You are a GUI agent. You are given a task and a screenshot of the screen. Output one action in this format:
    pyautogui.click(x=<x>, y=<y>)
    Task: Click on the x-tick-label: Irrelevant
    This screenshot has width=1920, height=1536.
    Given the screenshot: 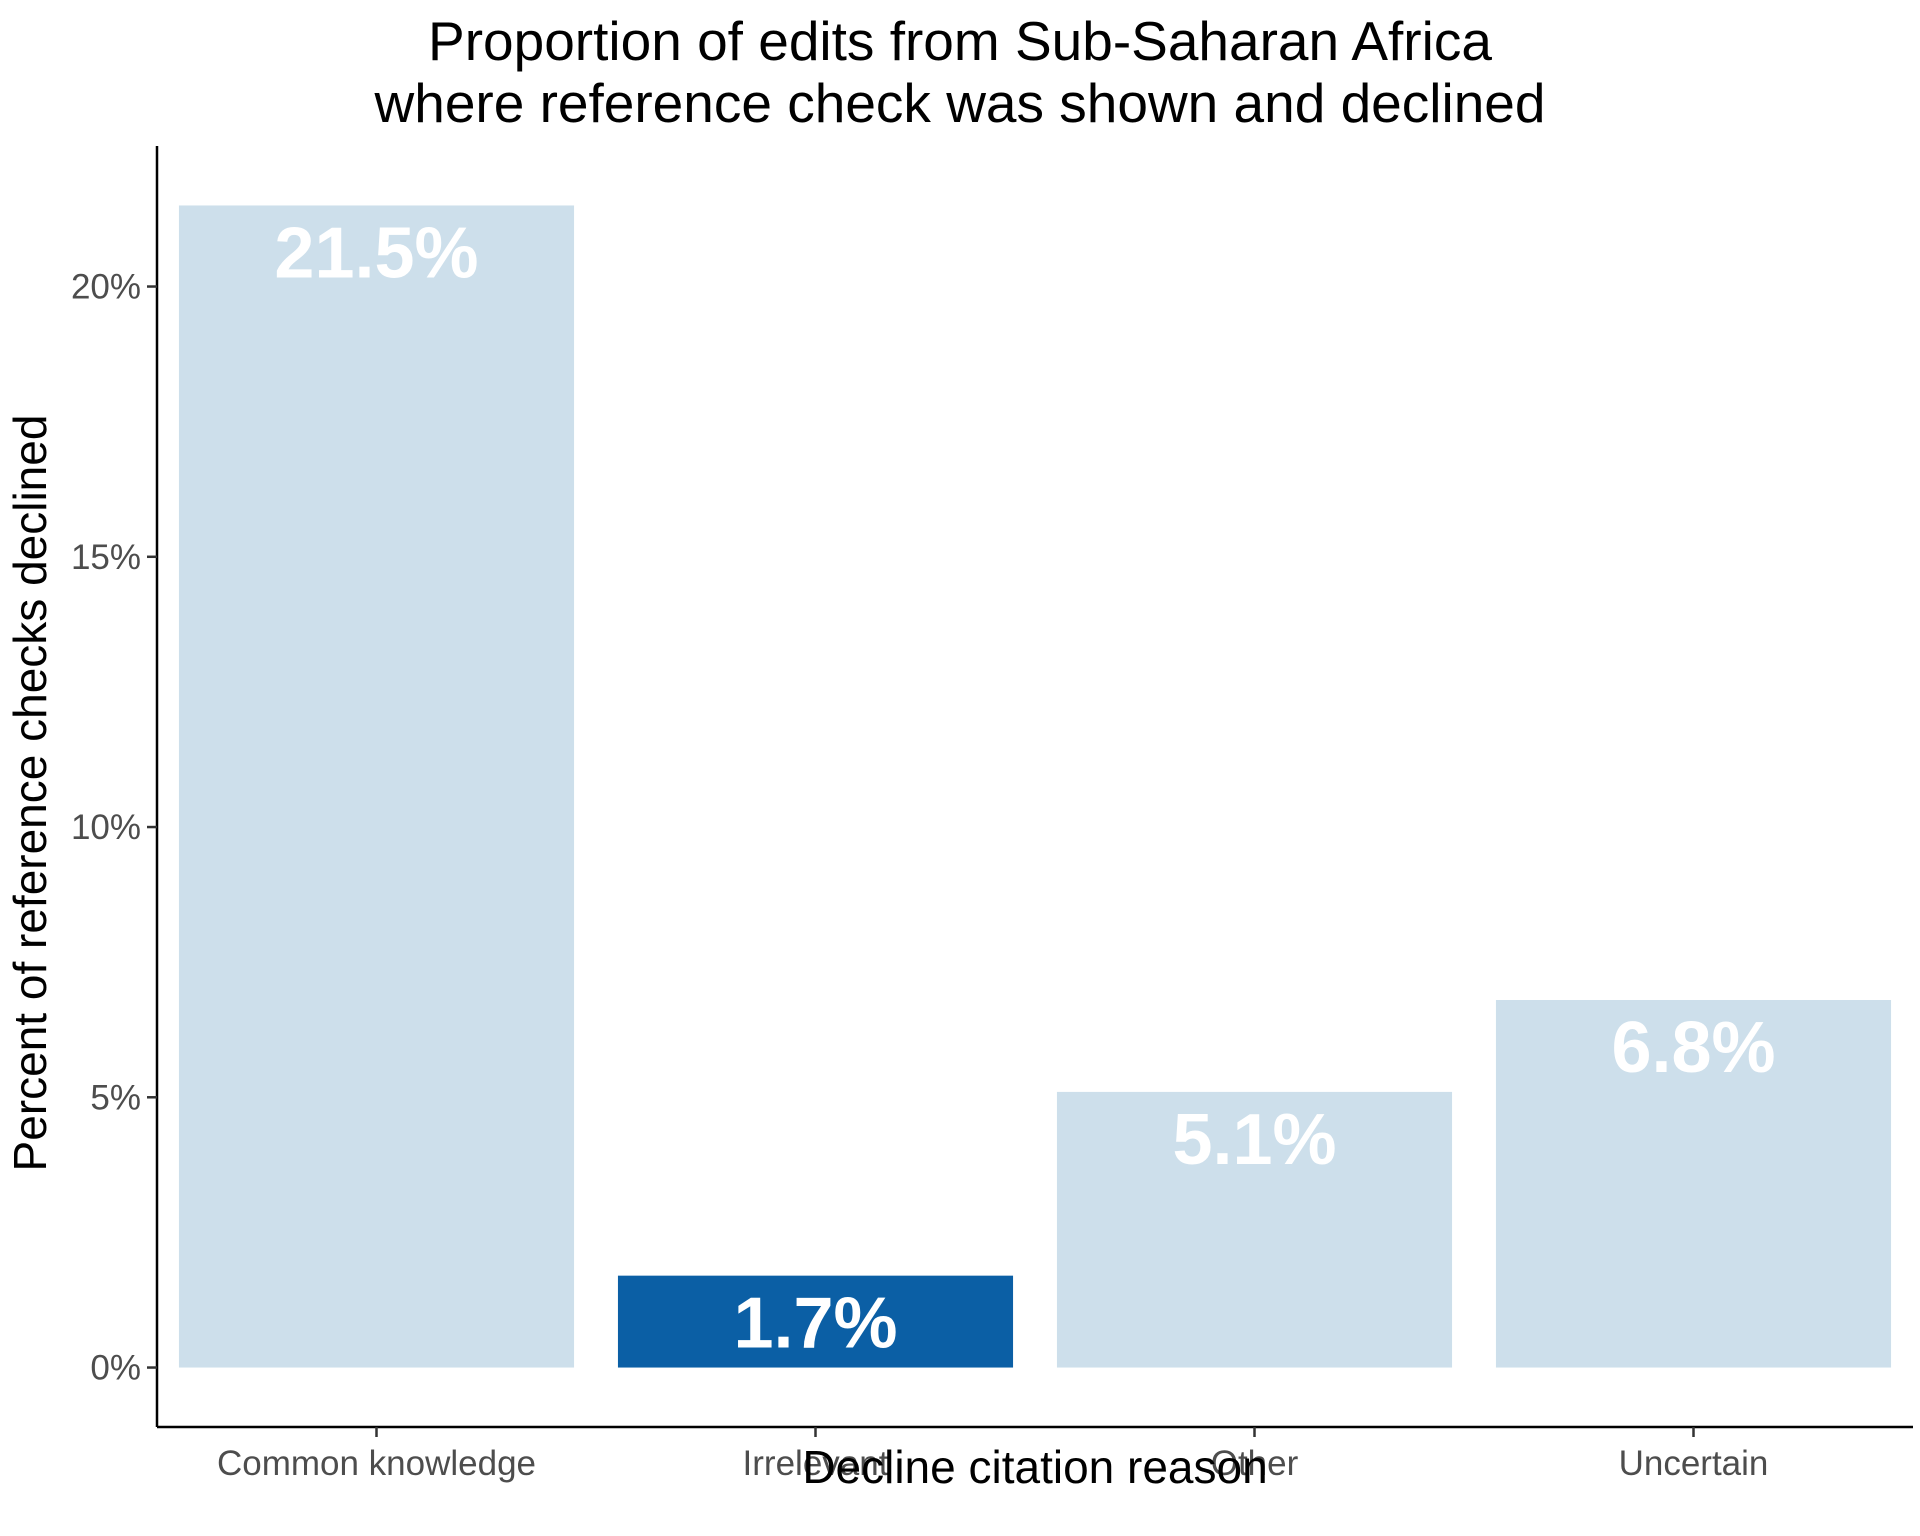 What is the action you would take?
    pyautogui.click(x=816, y=1463)
    